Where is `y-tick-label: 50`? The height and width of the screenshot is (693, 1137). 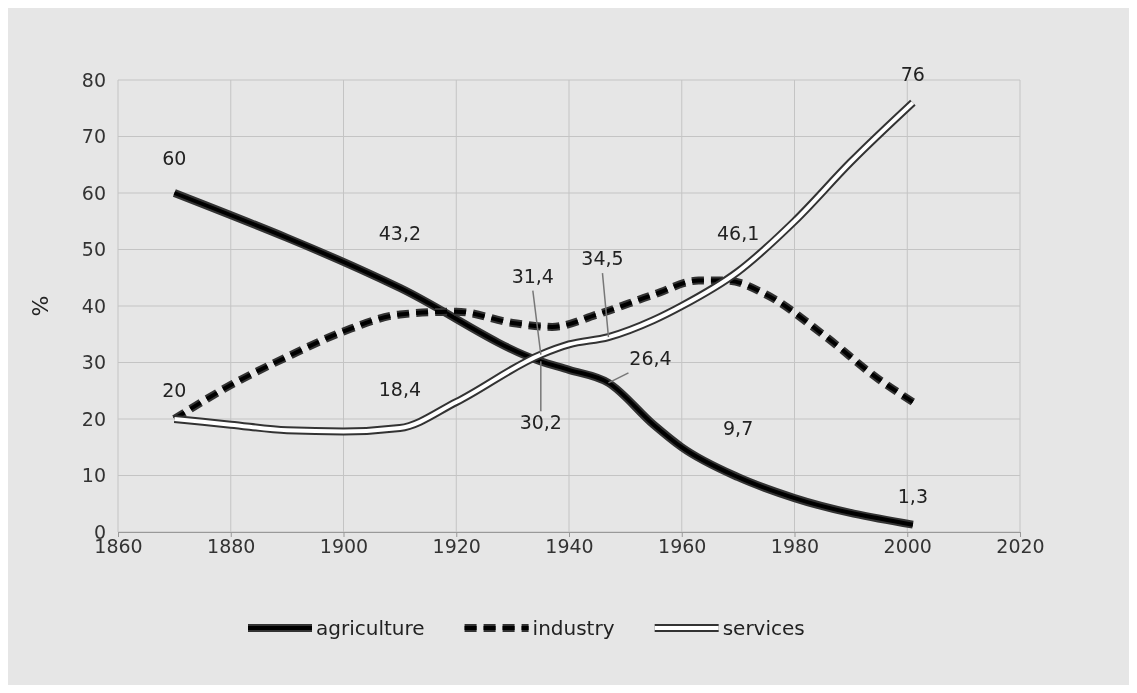 y-tick-label: 50 is located at coordinates (93, 249).